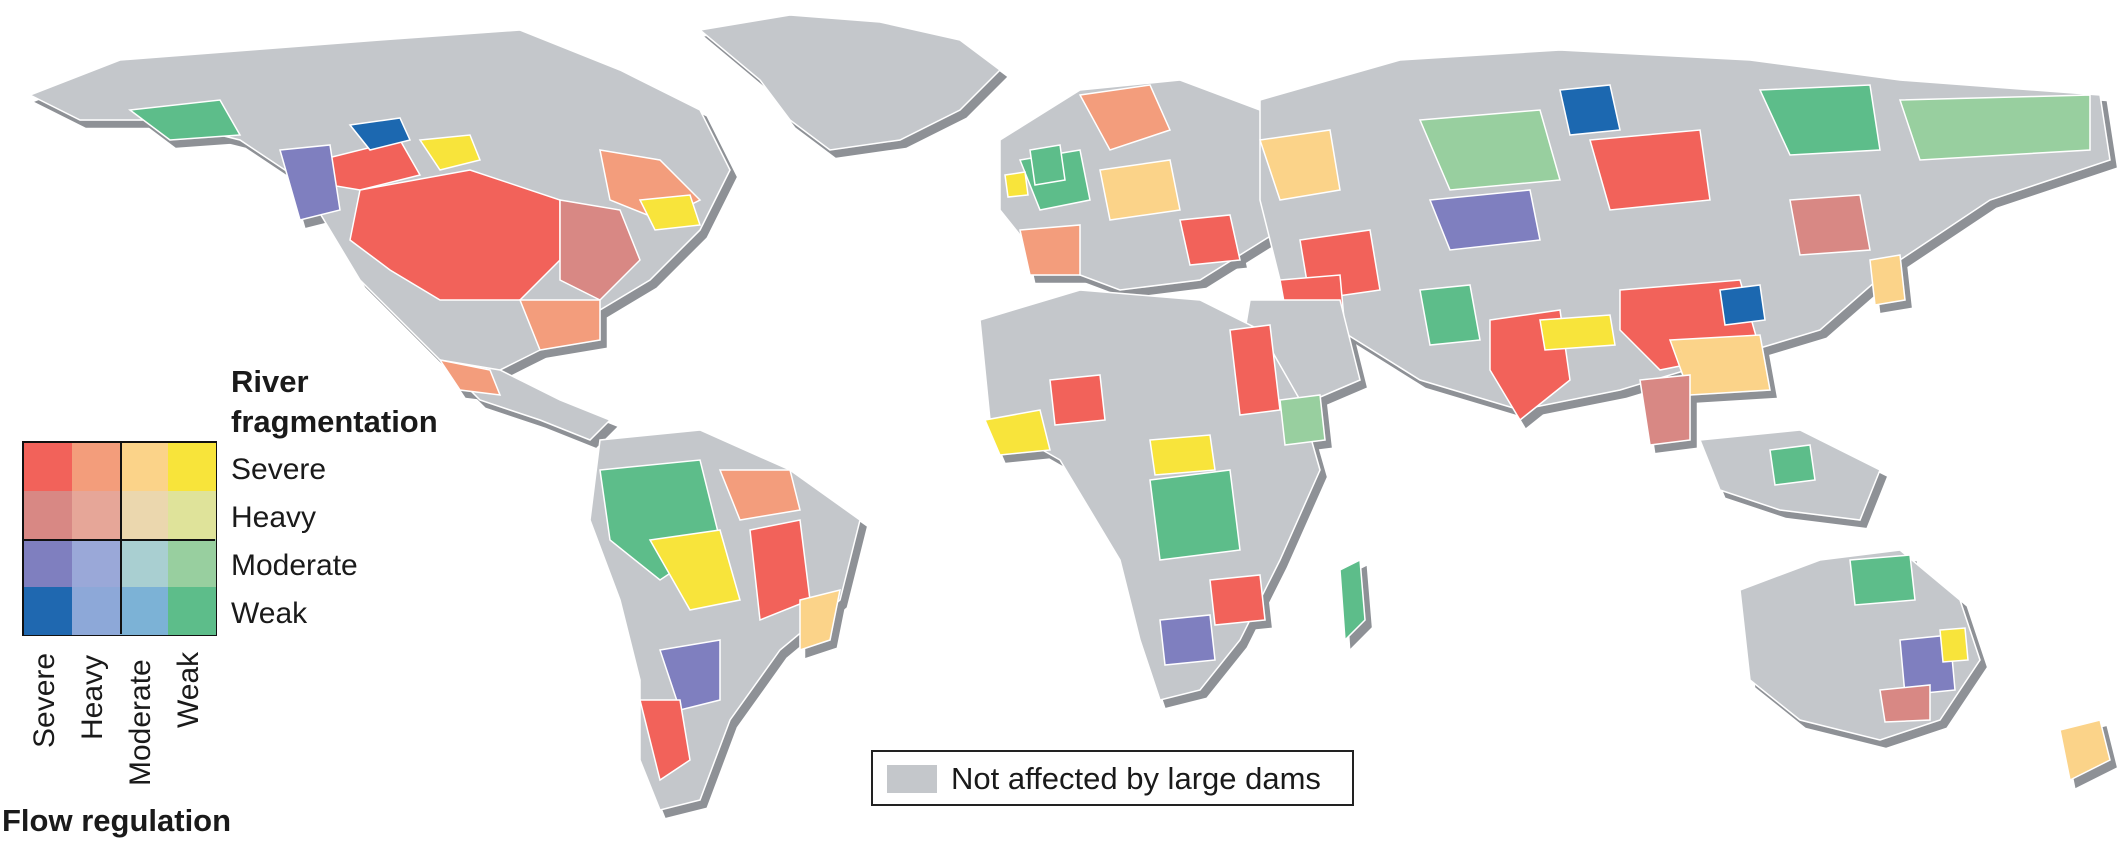 The width and height of the screenshot is (2120, 841). Describe the element at coordinates (690, 675) in the screenshot. I see `sa-region-south` at that location.